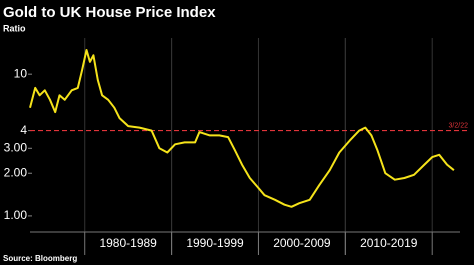 This screenshot has width=474, height=265. I want to click on x-tick-label: 1990-1999, so click(215, 243).